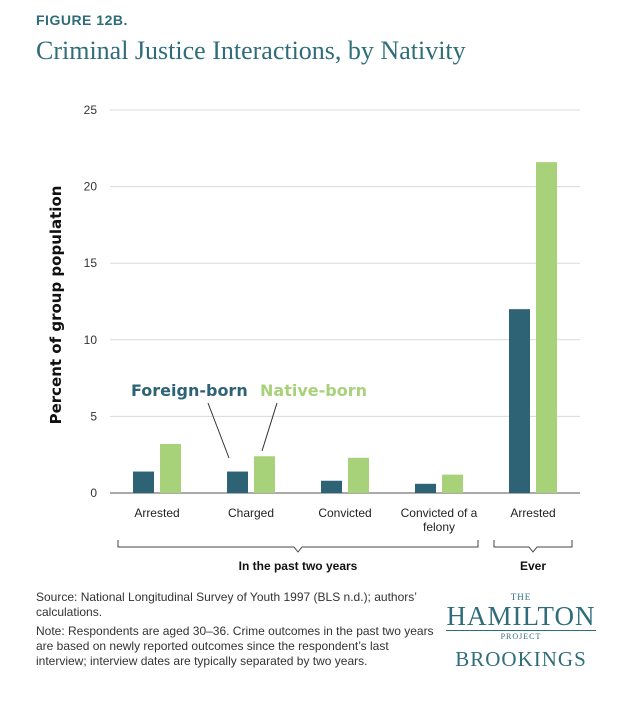 This screenshot has height=705, width=623. What do you see at coordinates (91, 187) in the screenshot?
I see `y-tick-label: 20` at bounding box center [91, 187].